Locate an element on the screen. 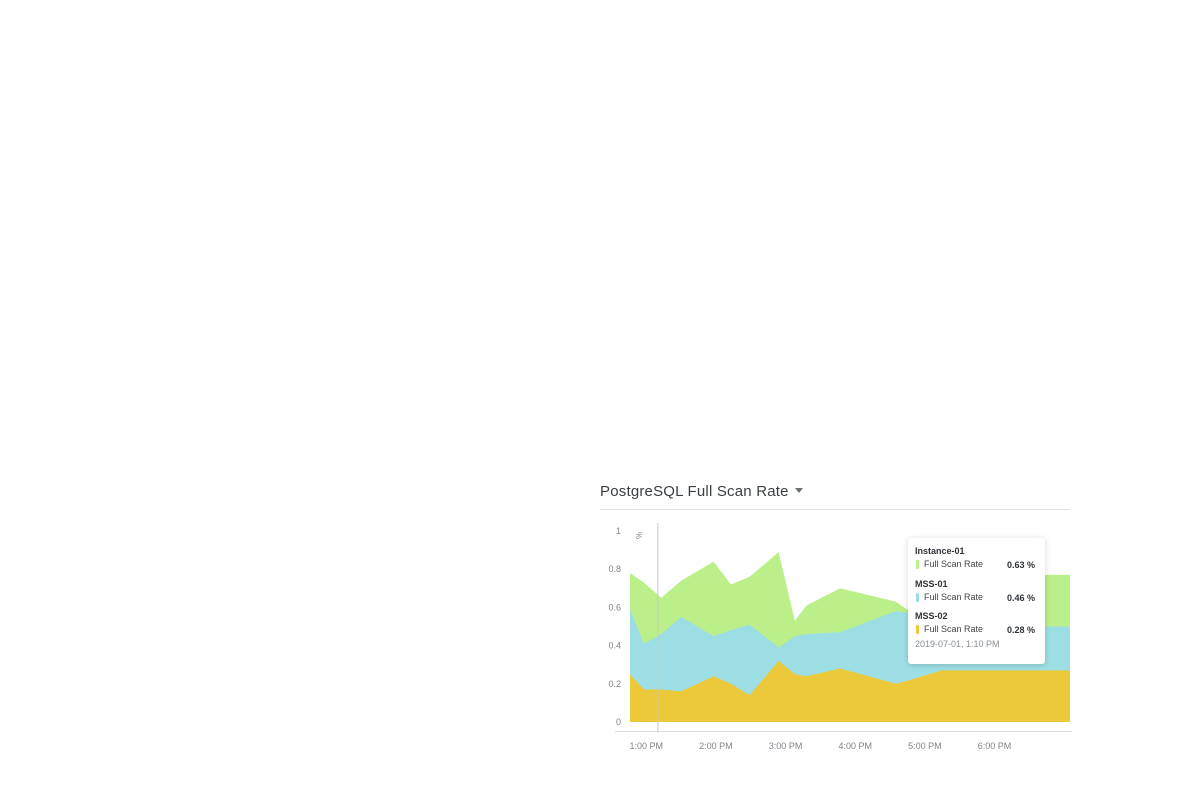 The width and height of the screenshot is (1200, 790). x-tick-label: 2:00 PM is located at coordinates (716, 746).